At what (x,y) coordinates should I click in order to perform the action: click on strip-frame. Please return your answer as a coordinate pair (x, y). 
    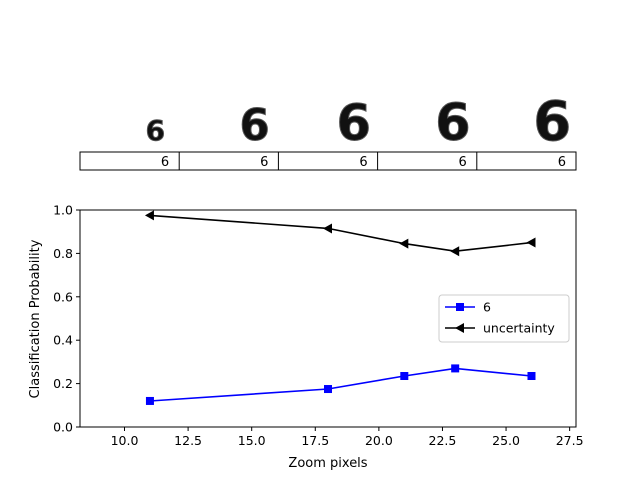
    Looking at the image, I should click on (328, 161).